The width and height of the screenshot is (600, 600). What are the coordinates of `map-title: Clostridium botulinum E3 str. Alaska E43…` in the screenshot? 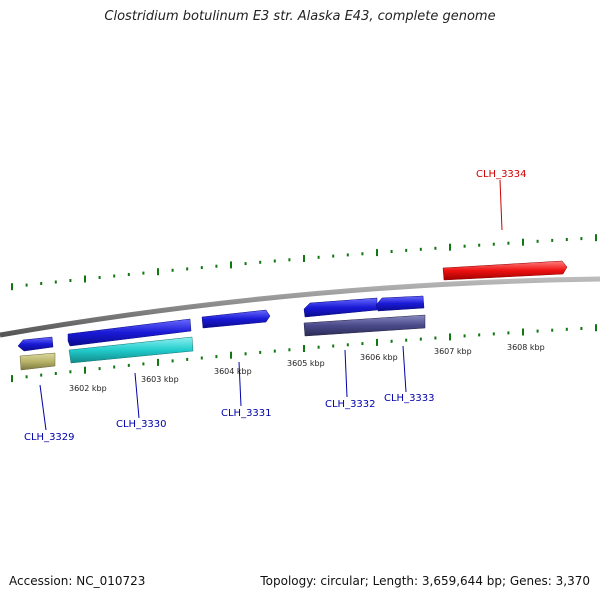 It's located at (300, 16).